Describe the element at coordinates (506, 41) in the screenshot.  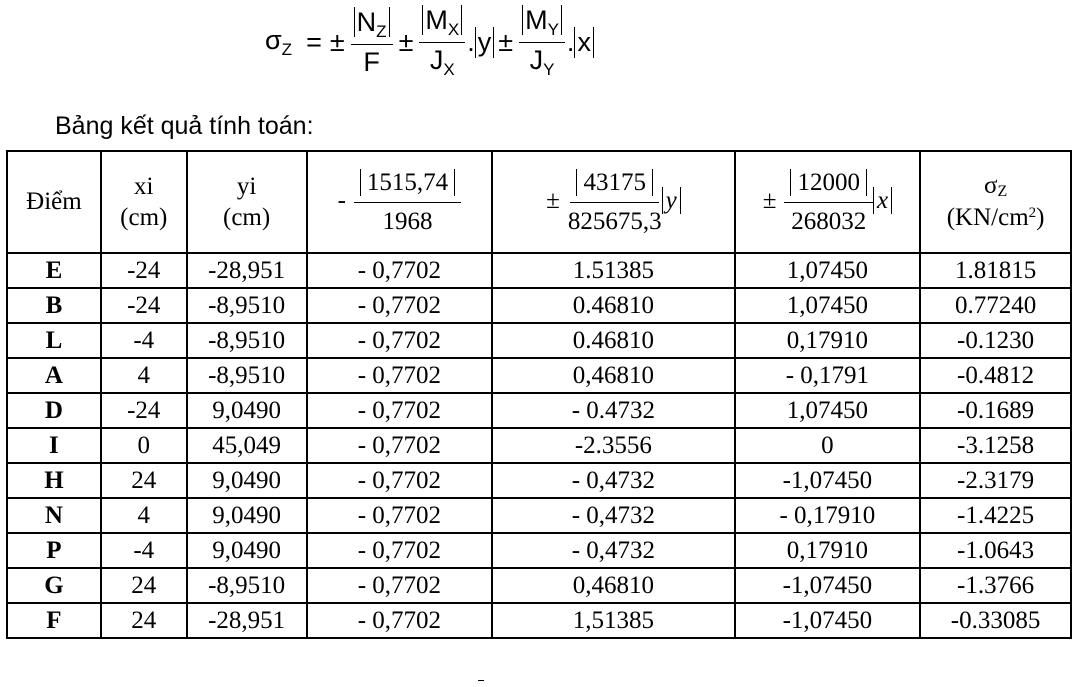
I see `formula-pm-3: ±` at that location.